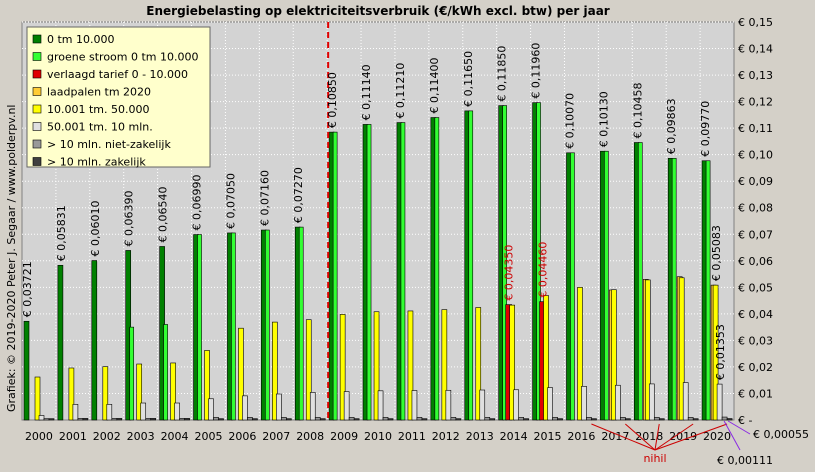 This screenshot has height=472, width=815. Describe the element at coordinates (242, 436) in the screenshot. I see `x-tick-label: 2006` at that location.